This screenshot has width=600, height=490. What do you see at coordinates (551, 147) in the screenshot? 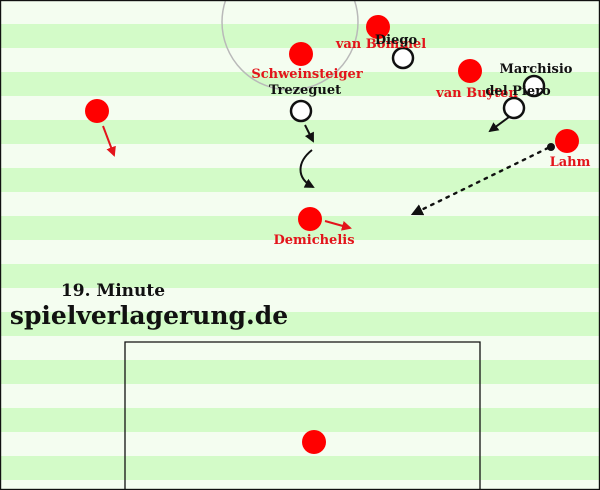
I see `ball` at bounding box center [551, 147].